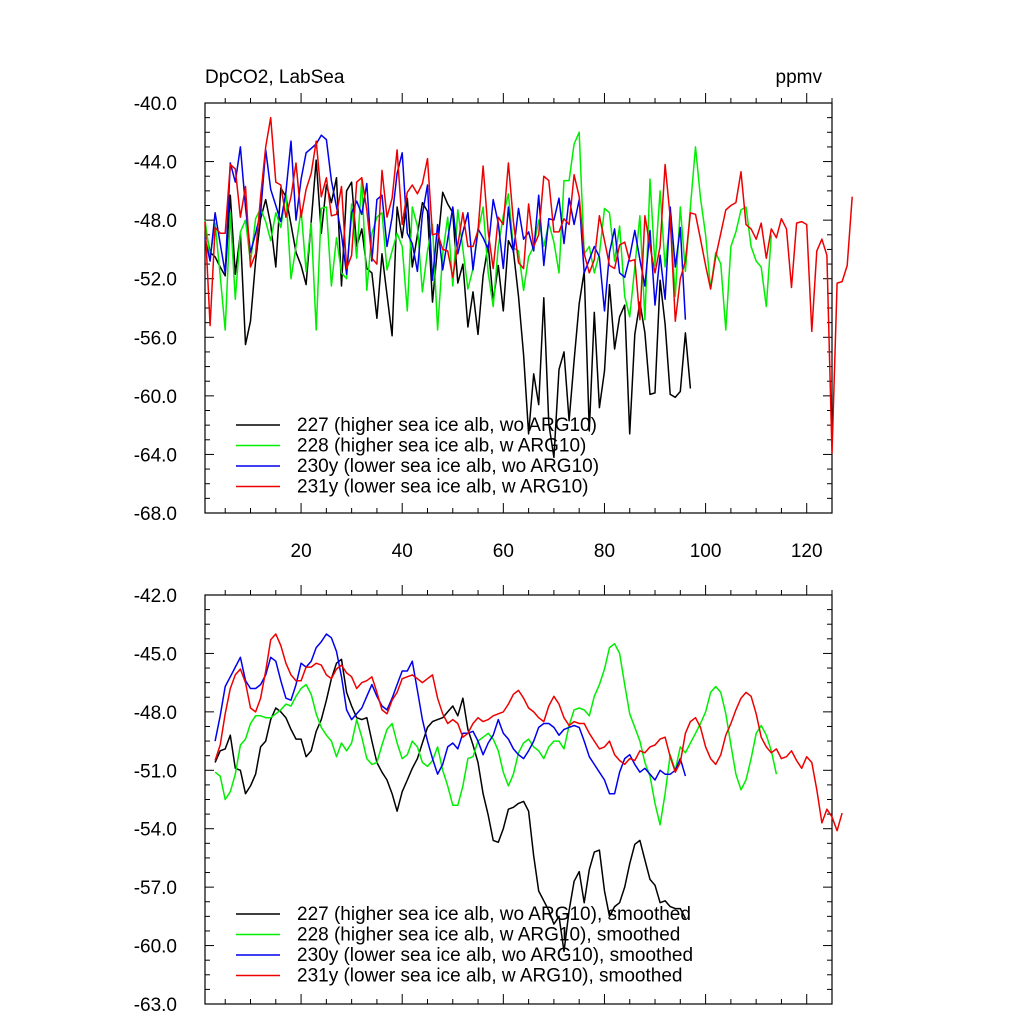 This screenshot has height=1024, width=1024. What do you see at coordinates (155, 888) in the screenshot?
I see `y-tick-label: -57.0` at bounding box center [155, 888].